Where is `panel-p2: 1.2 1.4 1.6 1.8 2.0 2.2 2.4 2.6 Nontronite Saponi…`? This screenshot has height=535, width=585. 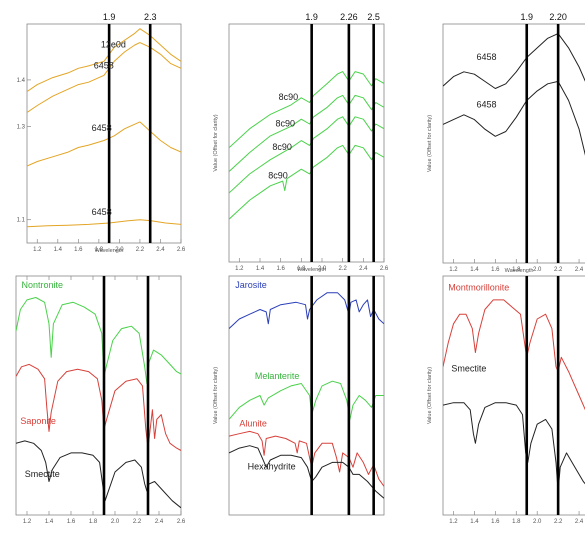
panel-p2: 1.2 1.4 1.6 1.8 2.0 2.2 2.4 2.6 Nontronite Saponi… is located at coordinates (100, 400).